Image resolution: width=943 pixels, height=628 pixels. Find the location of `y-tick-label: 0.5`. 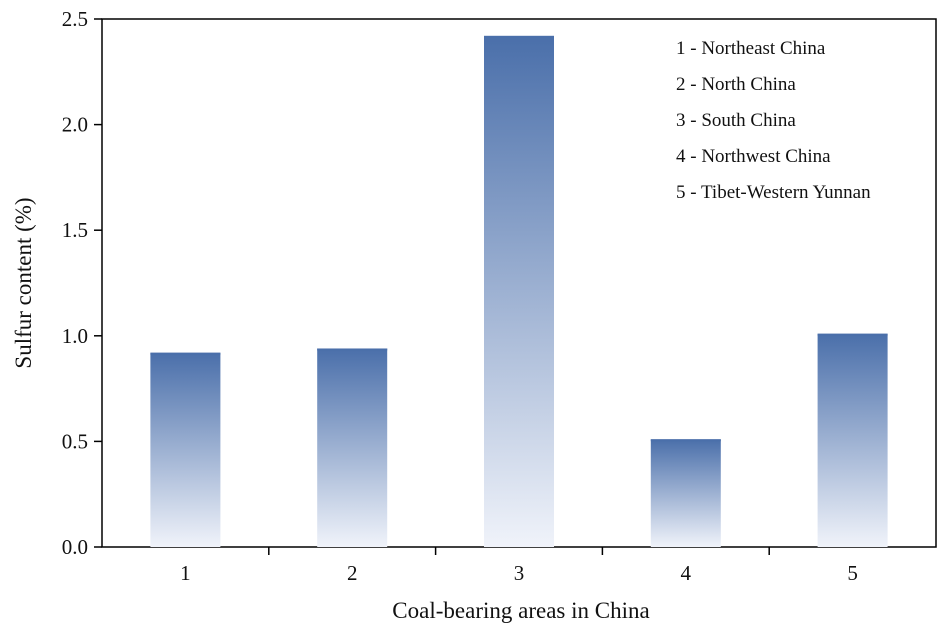

y-tick-label: 0.5 is located at coordinates (75, 441).